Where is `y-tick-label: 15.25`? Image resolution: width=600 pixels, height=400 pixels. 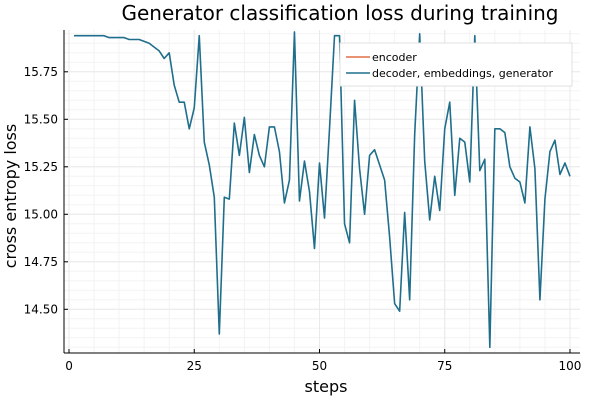
y-tick-label: 15.25 is located at coordinates (41, 167).